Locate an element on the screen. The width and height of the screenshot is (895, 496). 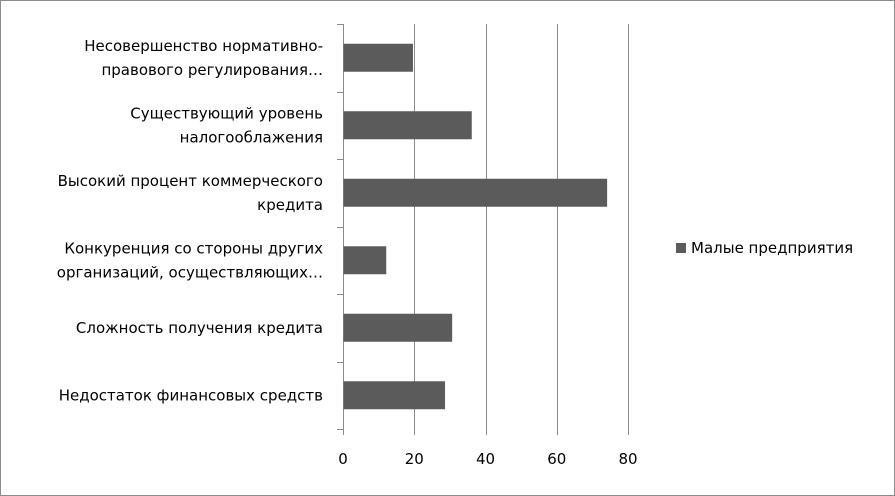
x-tick-label: 0 is located at coordinates (343, 459).